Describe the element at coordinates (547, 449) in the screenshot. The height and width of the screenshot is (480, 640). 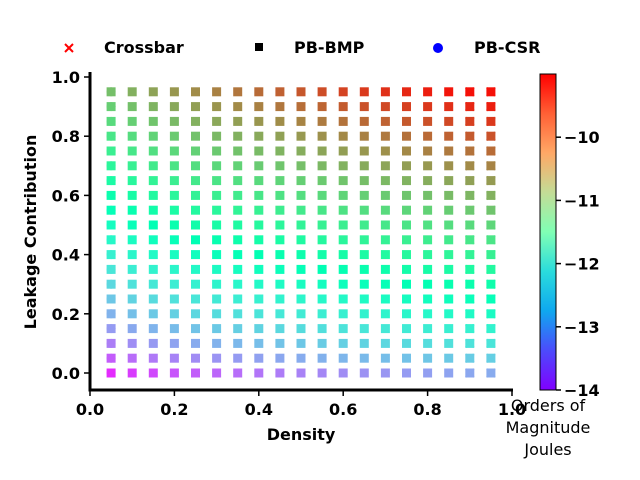
I see `colorbar-title-line-3: Joules` at that location.